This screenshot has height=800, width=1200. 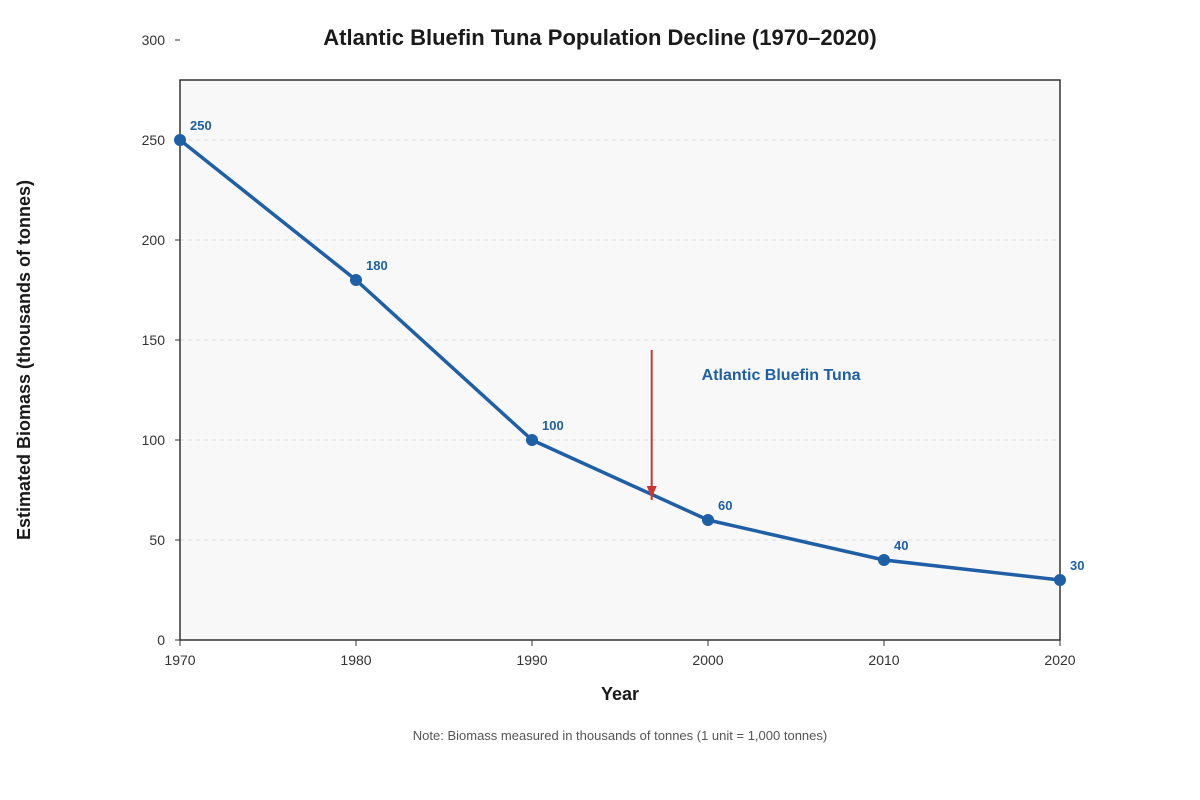 What do you see at coordinates (651, 492) in the screenshot?
I see `annotation-arrowhead` at bounding box center [651, 492].